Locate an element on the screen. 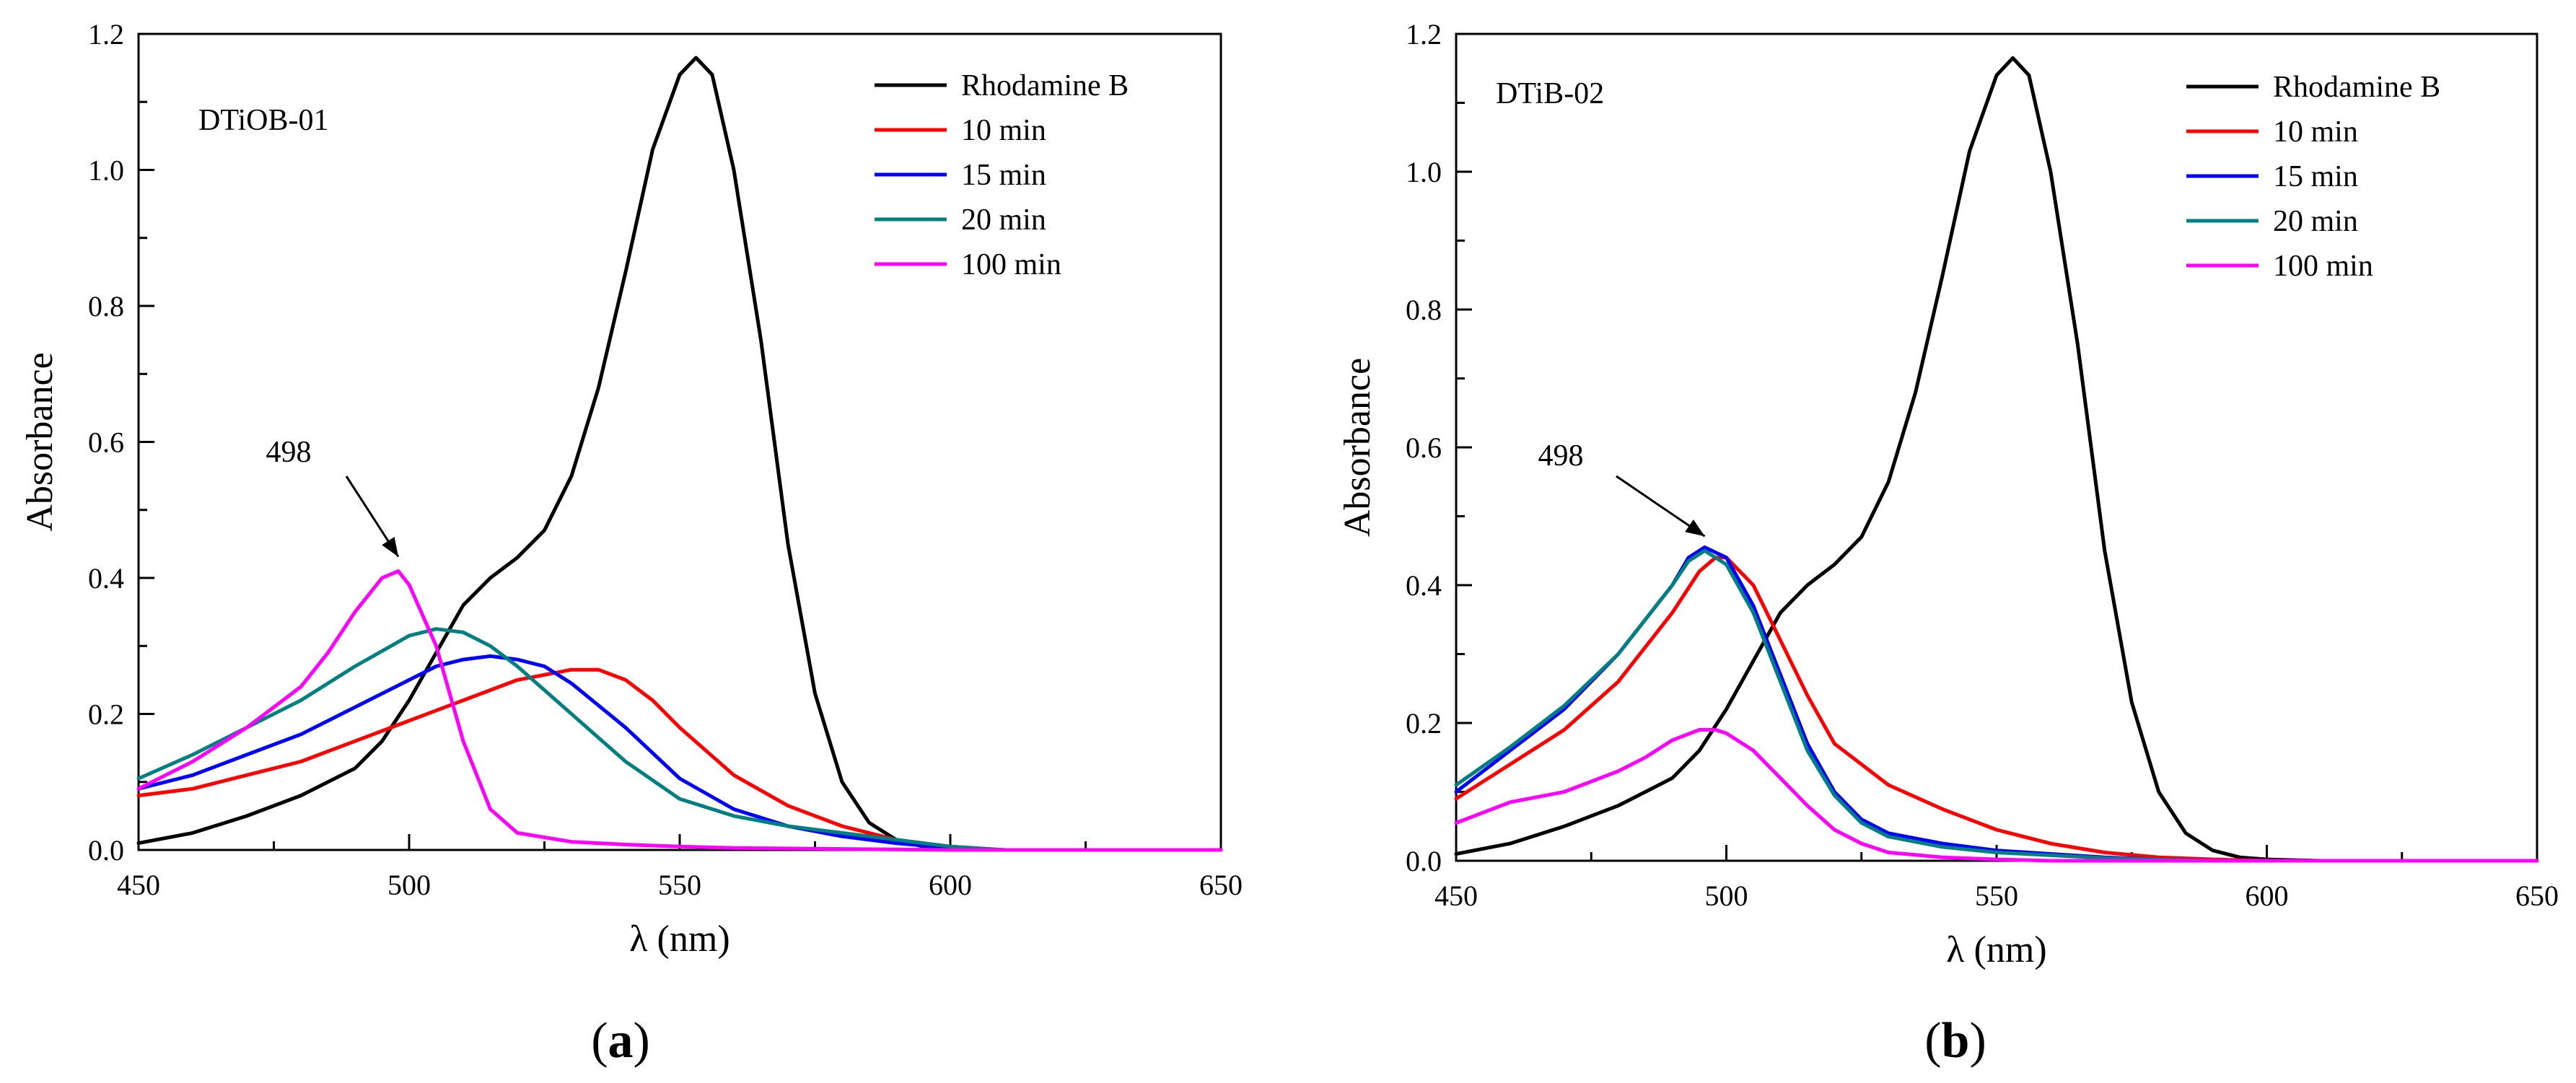 The height and width of the screenshot is (1083, 2576). sample-label: DTiB-02 is located at coordinates (1550, 93).